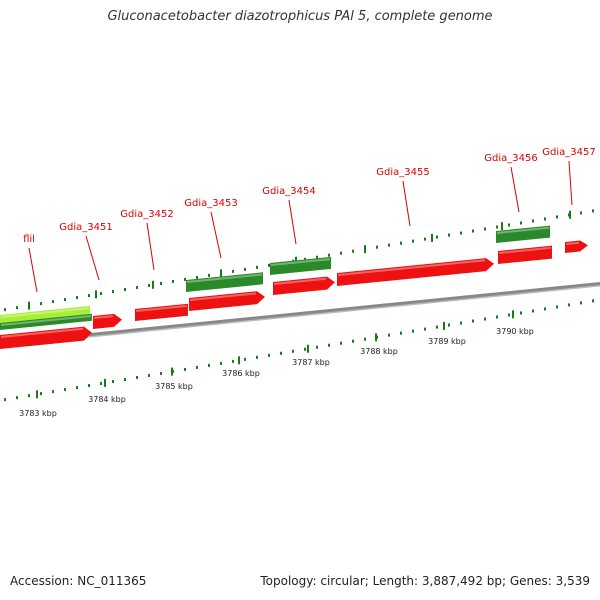  Describe the element at coordinates (107, 399) in the screenshot. I see `scale-label: 3784 kbp` at that location.